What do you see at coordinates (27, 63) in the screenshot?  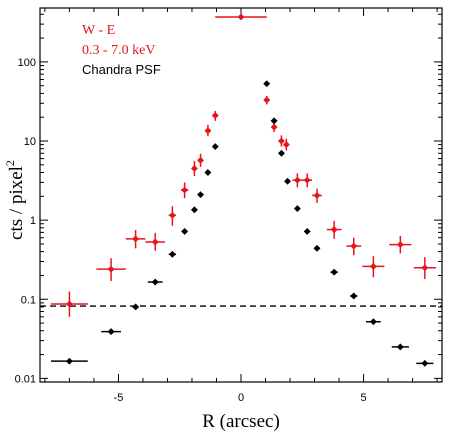 I see `y-tick-label: 100` at bounding box center [27, 63].